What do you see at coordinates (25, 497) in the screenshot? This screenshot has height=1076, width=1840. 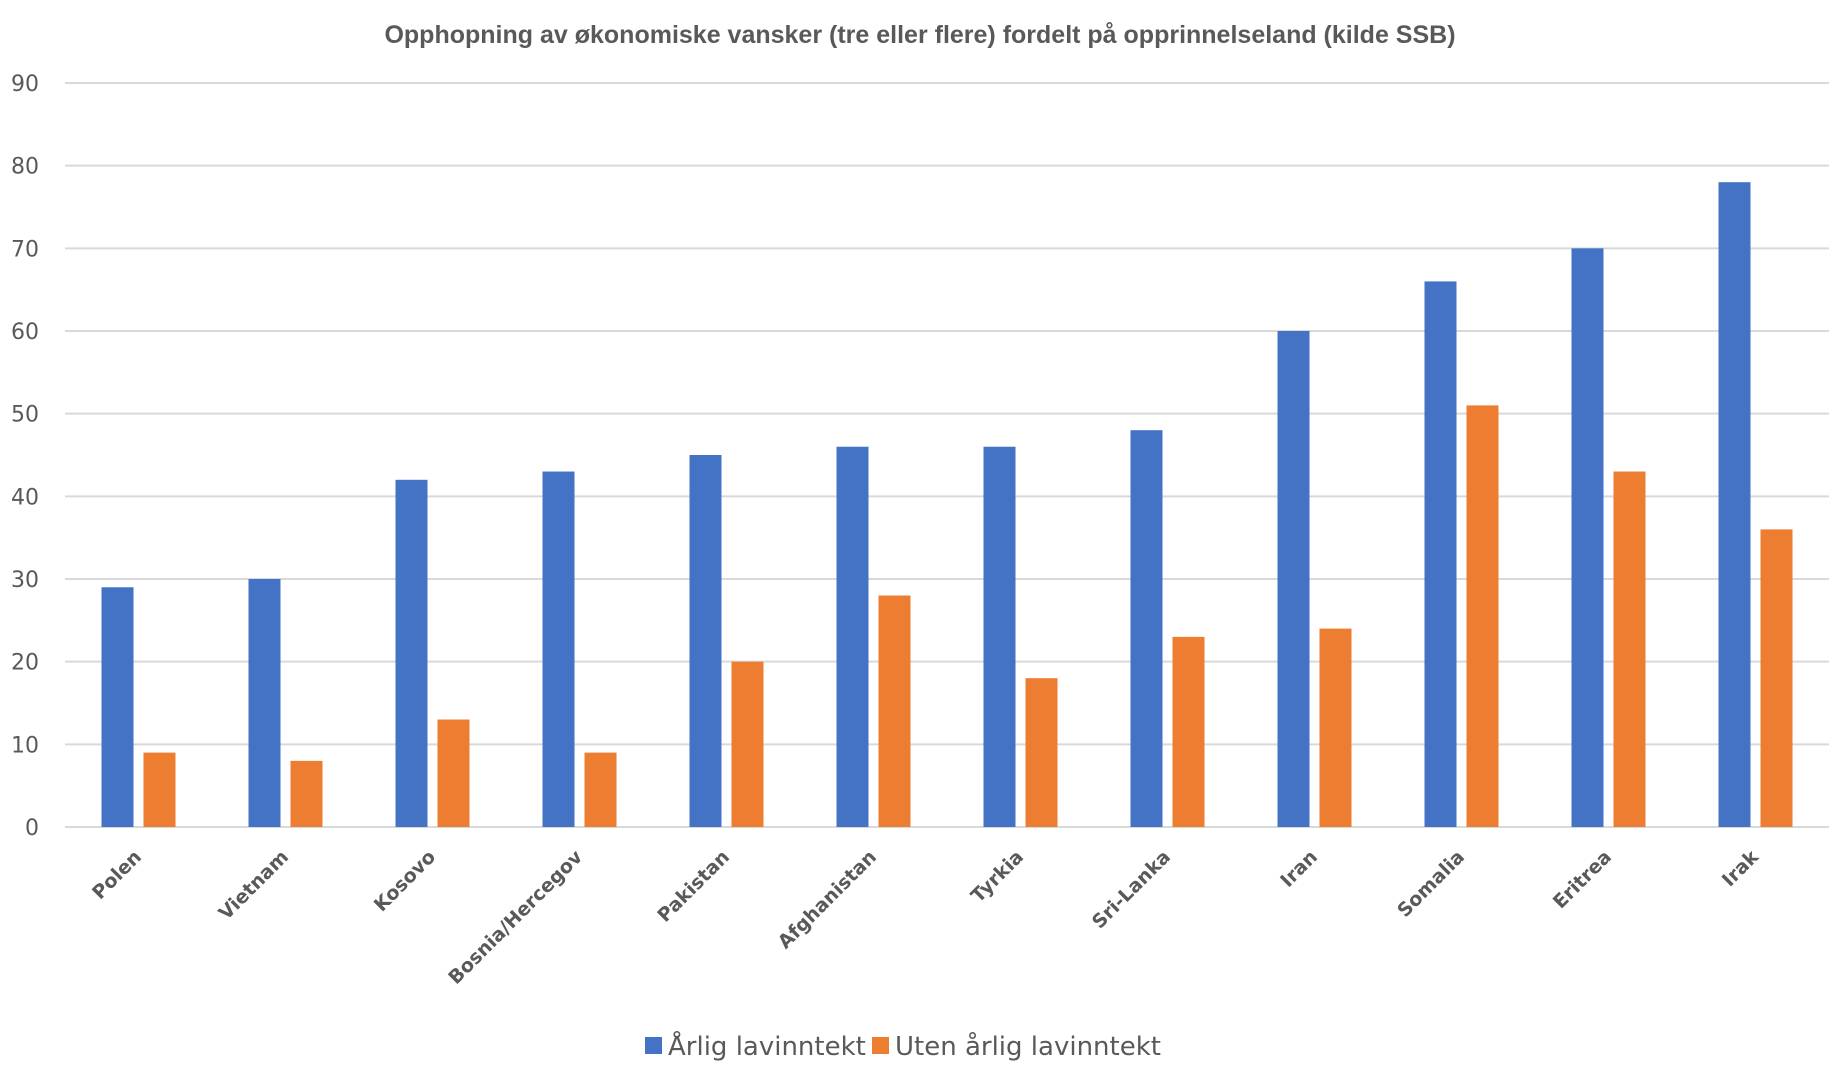 I see `y-tick-label: 40` at bounding box center [25, 497].